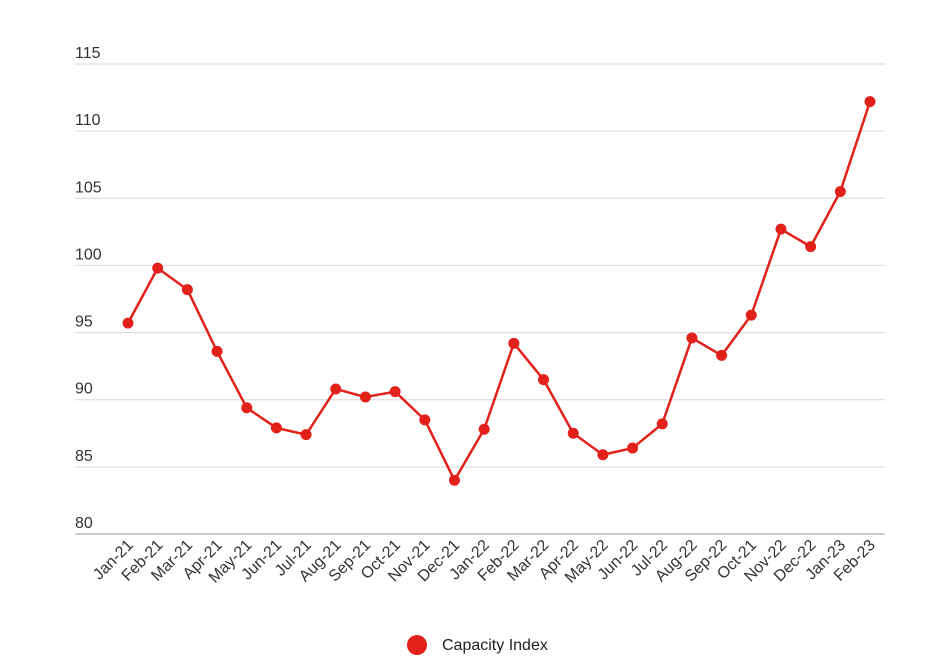 This screenshot has height=672, width=941. What do you see at coordinates (88, 120) in the screenshot?
I see `y-tick-label: 110` at bounding box center [88, 120].